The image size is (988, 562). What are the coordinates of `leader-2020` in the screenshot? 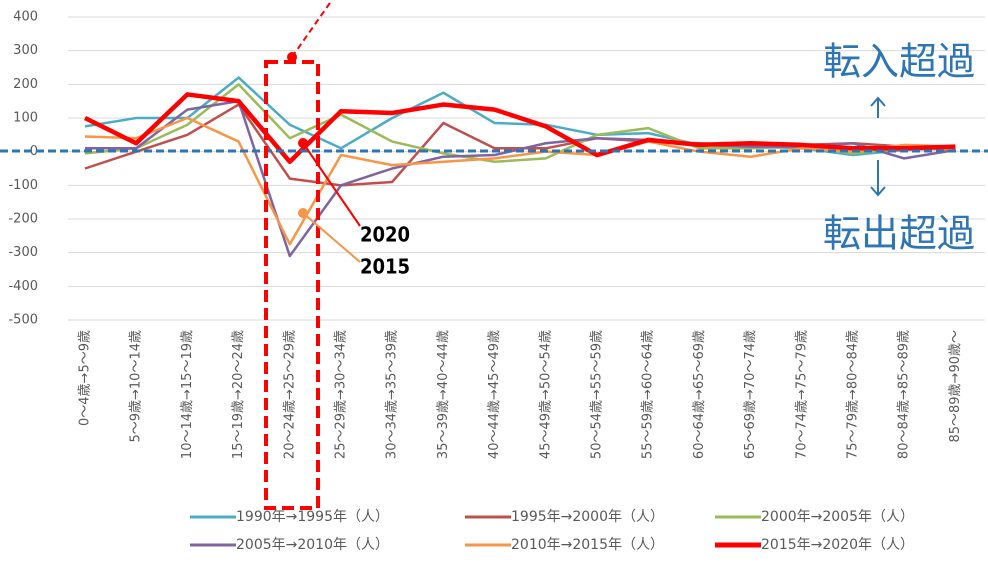 It's located at (331, 184).